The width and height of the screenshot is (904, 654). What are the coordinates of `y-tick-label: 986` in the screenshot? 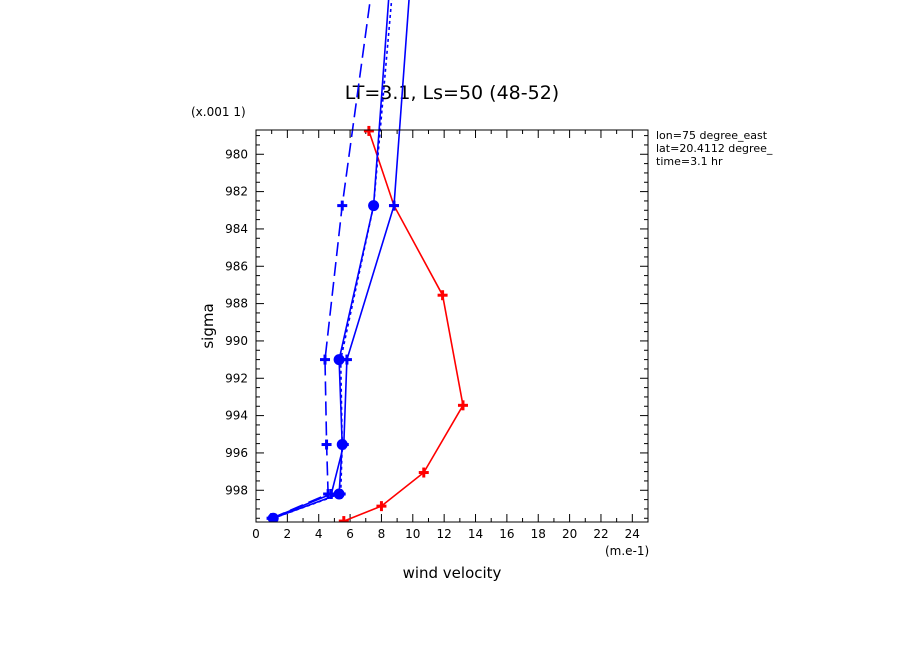 It's located at (236, 266).